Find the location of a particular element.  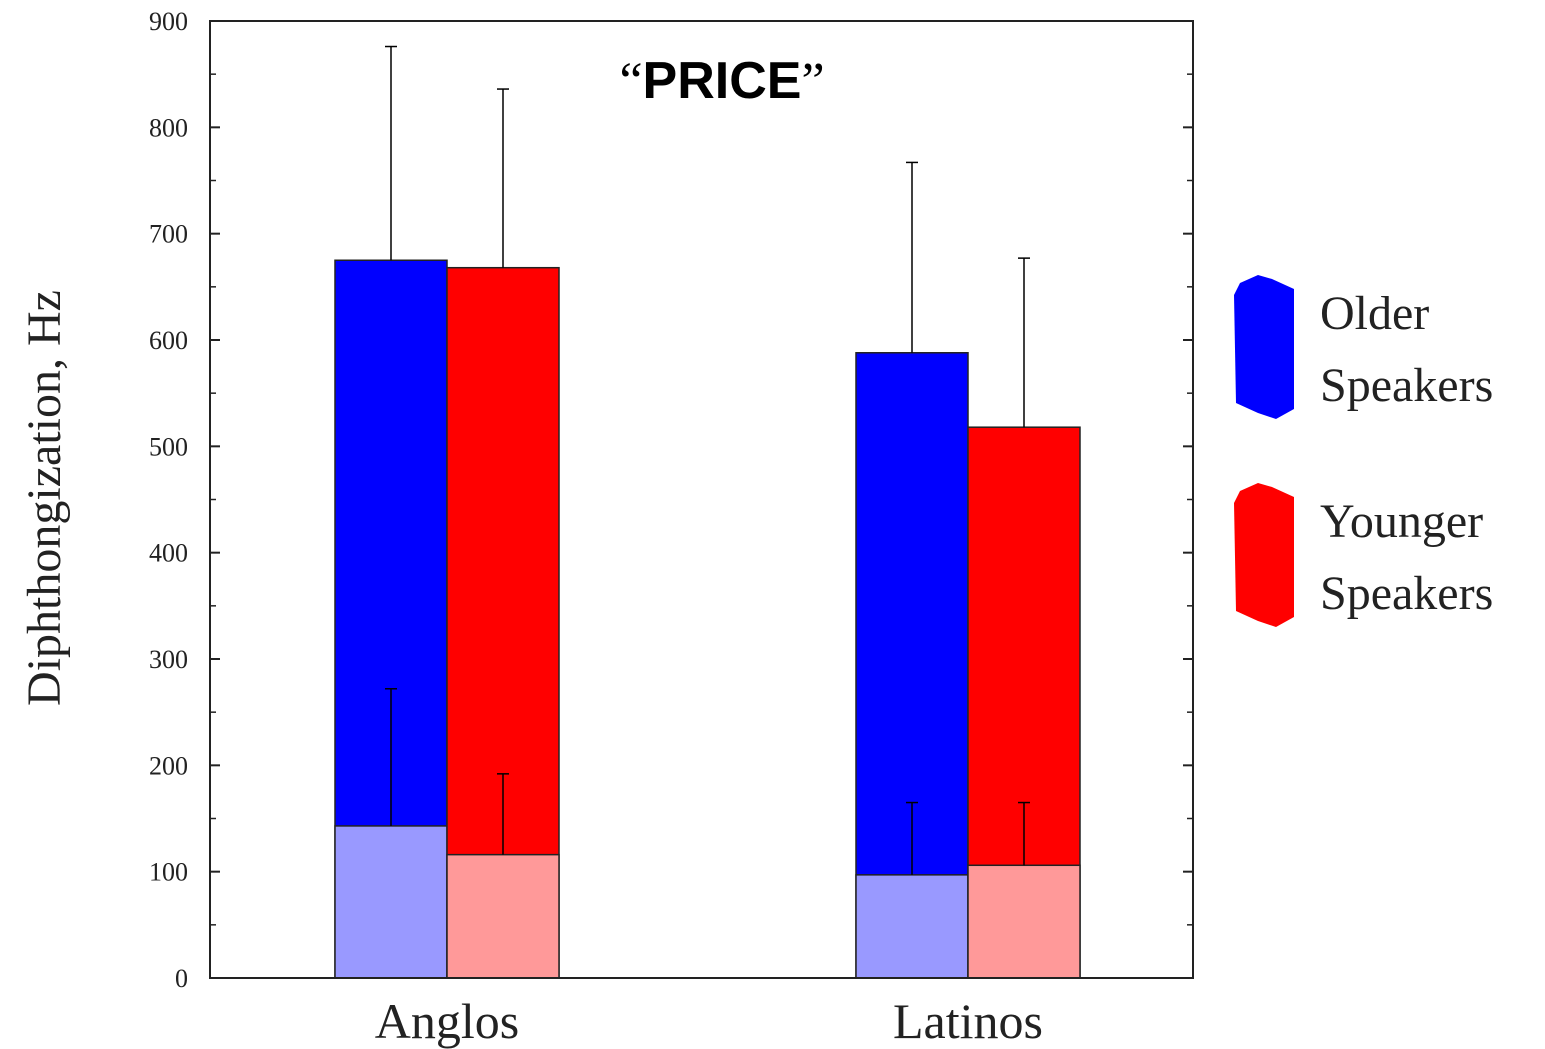

y-tick-label-700: 700 is located at coordinates (168, 234).